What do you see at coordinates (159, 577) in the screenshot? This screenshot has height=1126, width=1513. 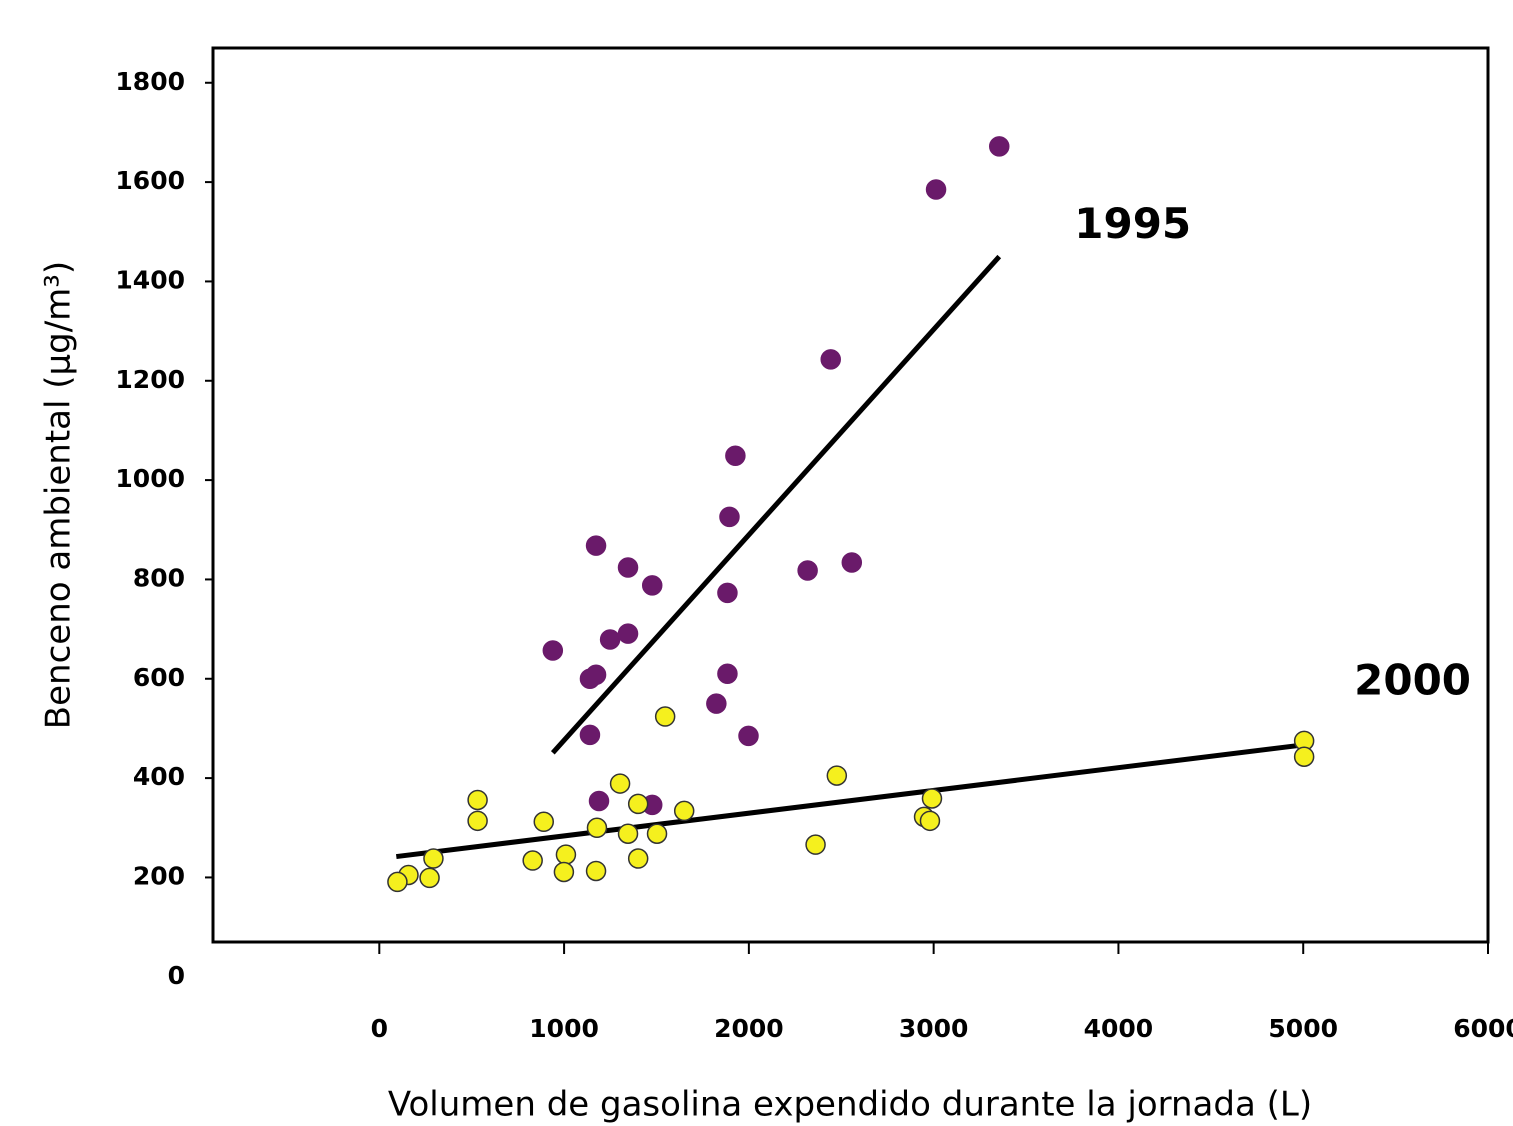 I see `y-tick-label: 800` at bounding box center [159, 577].